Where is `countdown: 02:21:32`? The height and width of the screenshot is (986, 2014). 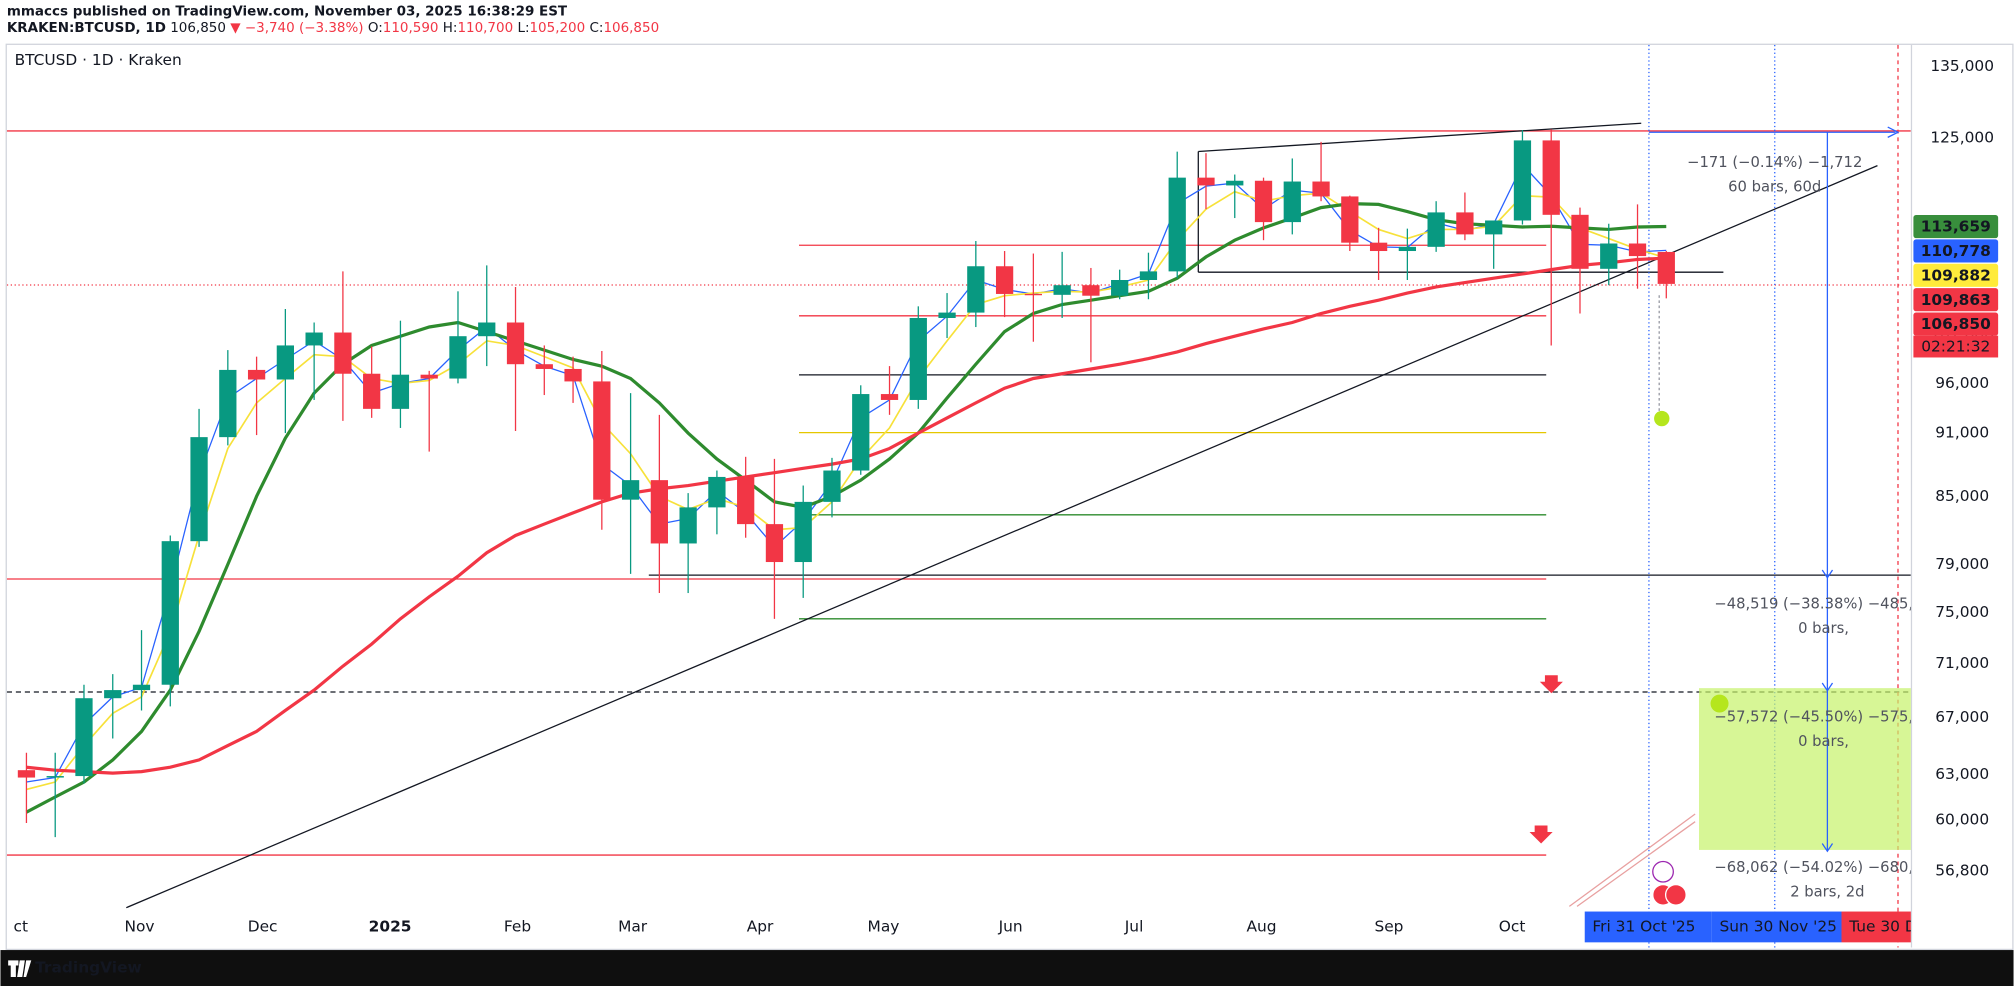
countdown: 02:21:32 is located at coordinates (1955, 347).